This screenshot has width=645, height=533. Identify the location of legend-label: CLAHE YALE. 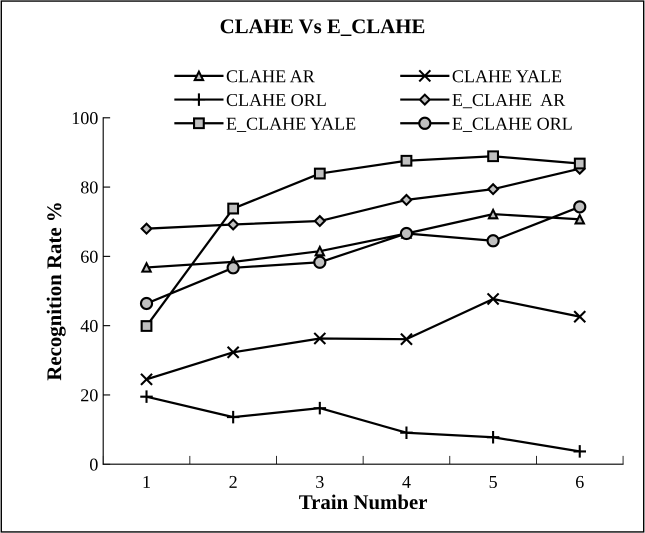
(507, 76).